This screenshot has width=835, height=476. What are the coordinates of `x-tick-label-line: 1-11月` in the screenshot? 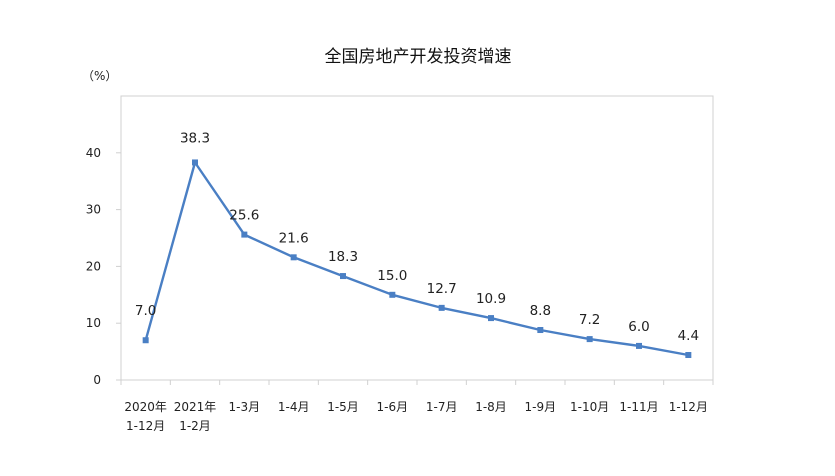 It's located at (638, 407).